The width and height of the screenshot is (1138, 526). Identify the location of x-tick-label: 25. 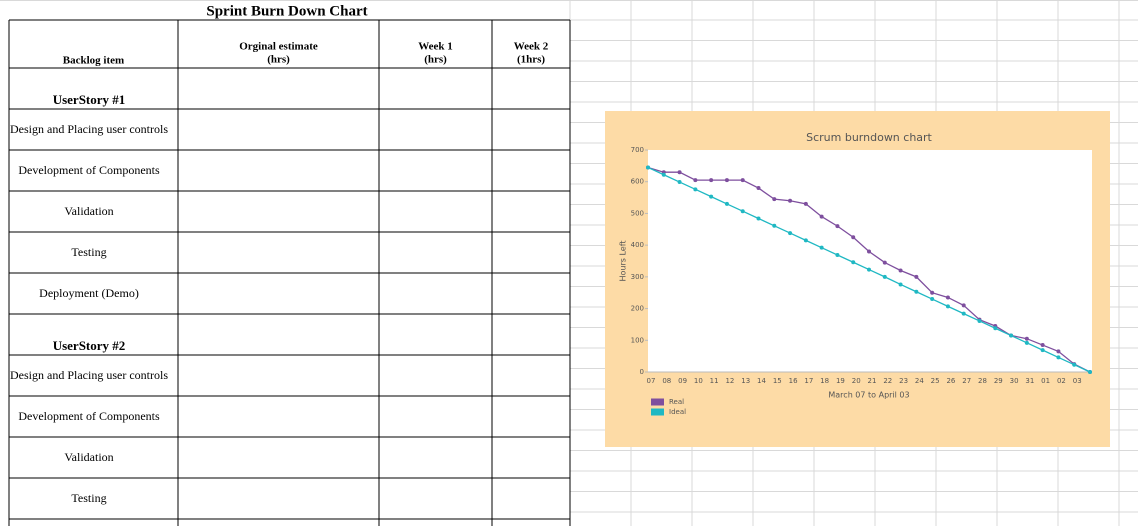
(935, 381).